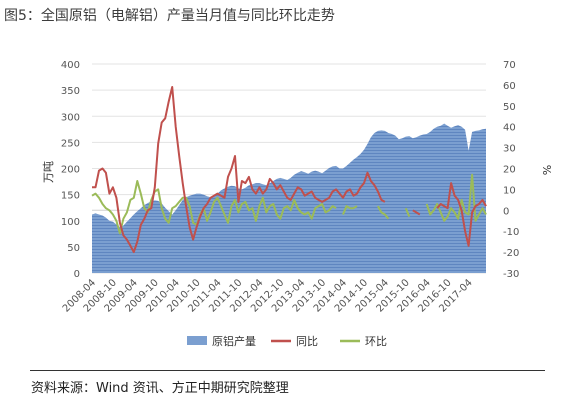 Image resolution: width=563 pixels, height=403 pixels. Describe the element at coordinates (546, 170) in the screenshot. I see `right-axis-label: %` at that location.